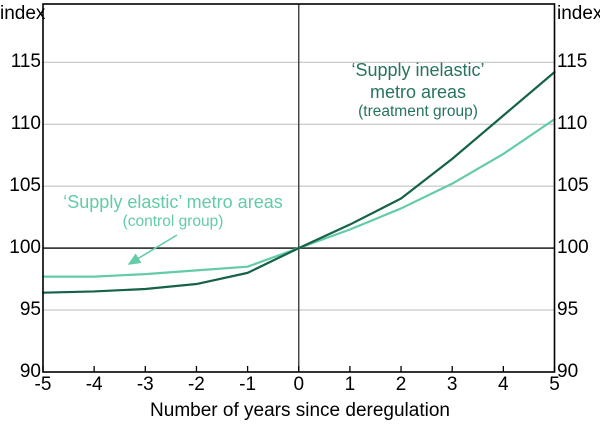  I want to click on x-tick-label-5: 5, so click(554, 384).